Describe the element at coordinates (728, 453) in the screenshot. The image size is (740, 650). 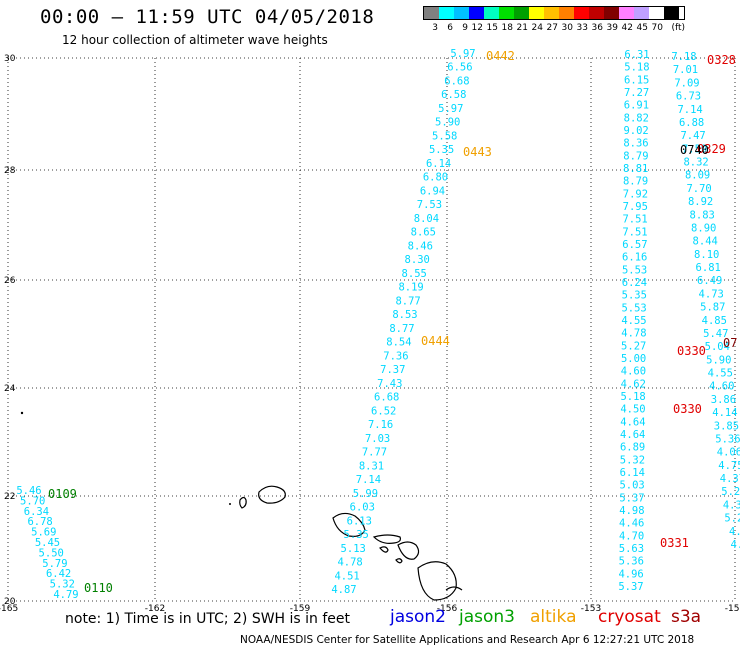
I see `wave-height-value: 4.06` at that location.